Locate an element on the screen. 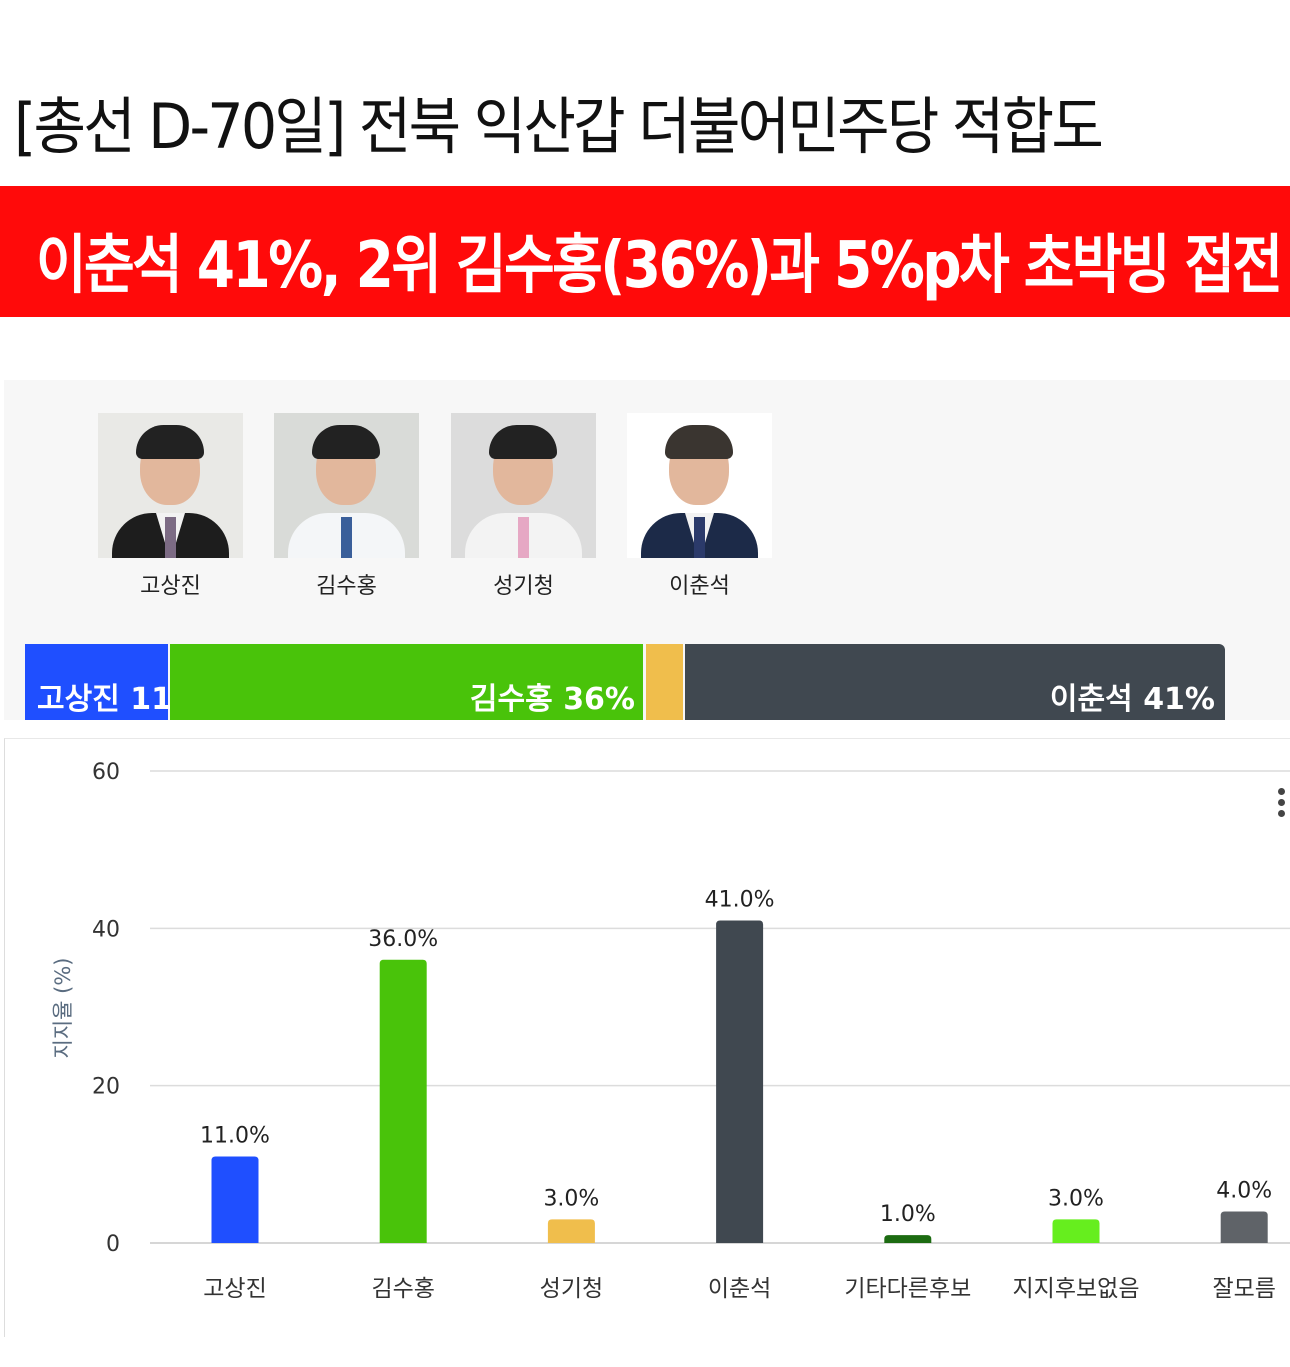  candidate-name: 성기청 is located at coordinates (523, 586).